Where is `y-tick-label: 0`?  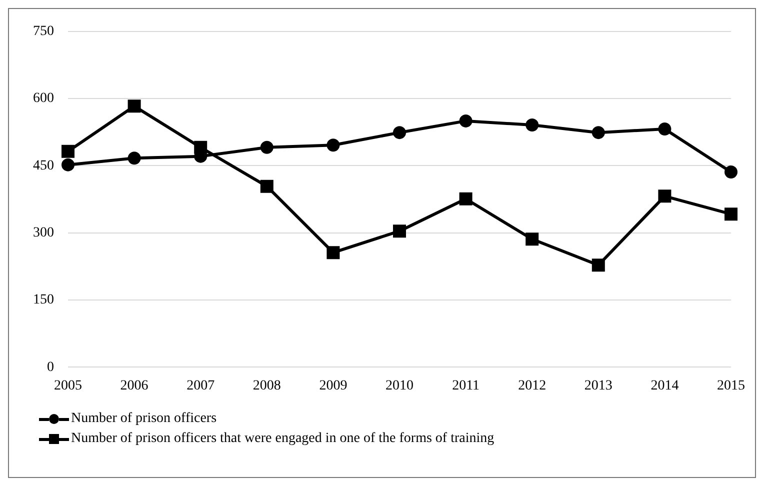 y-tick-label: 0 is located at coordinates (50, 367).